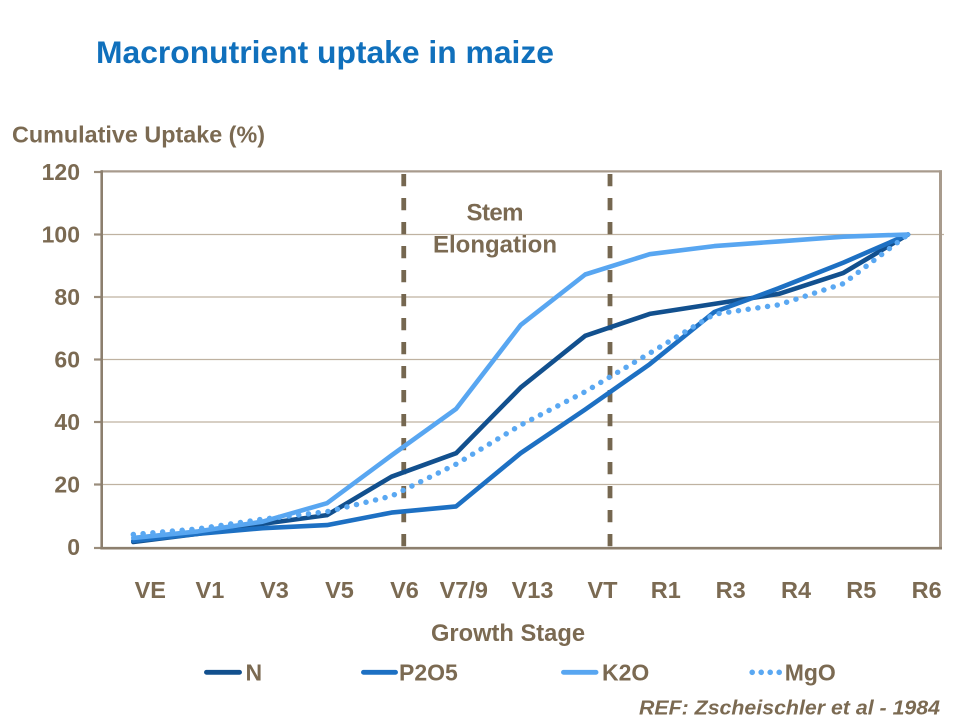 This screenshot has width=960, height=720. What do you see at coordinates (210, 590) in the screenshot?
I see `svg-text: V1` at bounding box center [210, 590].